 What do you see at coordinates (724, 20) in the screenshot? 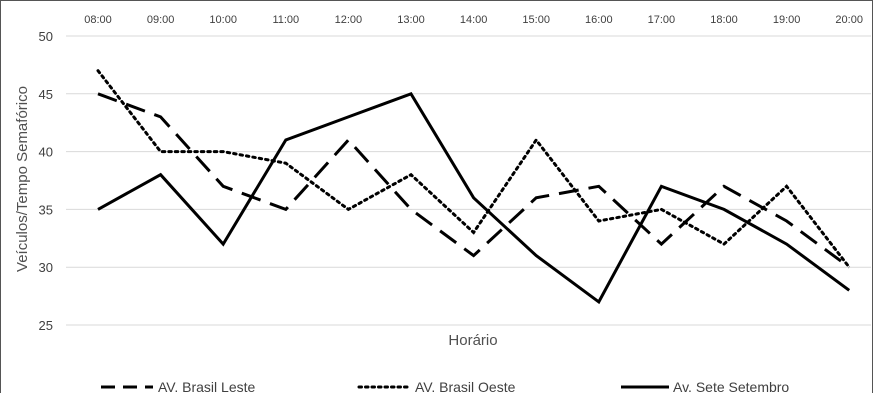
I see `x-tick-label: 18:00` at bounding box center [724, 20].